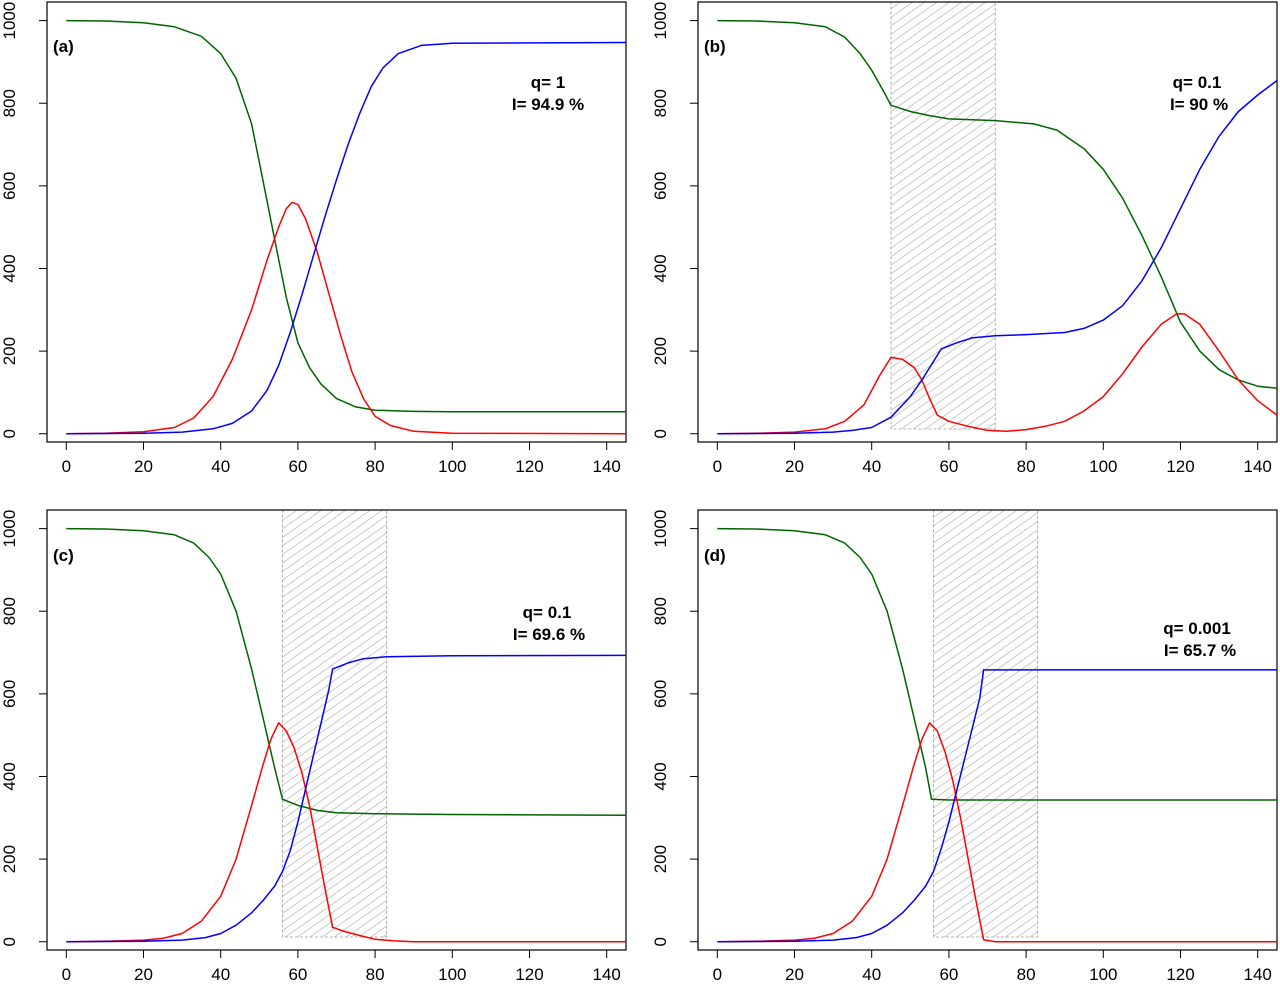 The height and width of the screenshot is (997, 1280). What do you see at coordinates (549, 634) in the screenshot?
I see `infection-annotation: I= 69.6 %` at bounding box center [549, 634].